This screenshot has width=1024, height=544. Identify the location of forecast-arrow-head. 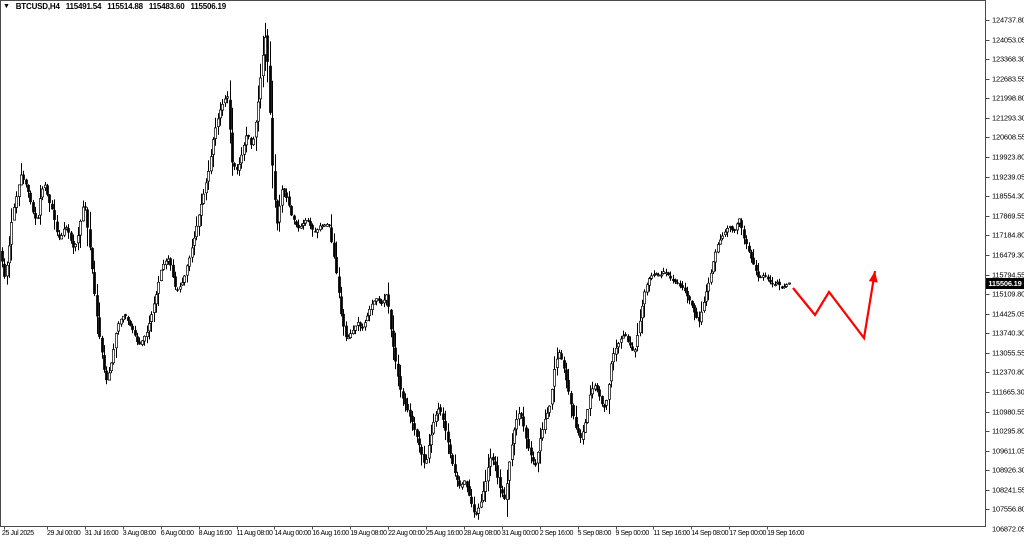
(873, 277).